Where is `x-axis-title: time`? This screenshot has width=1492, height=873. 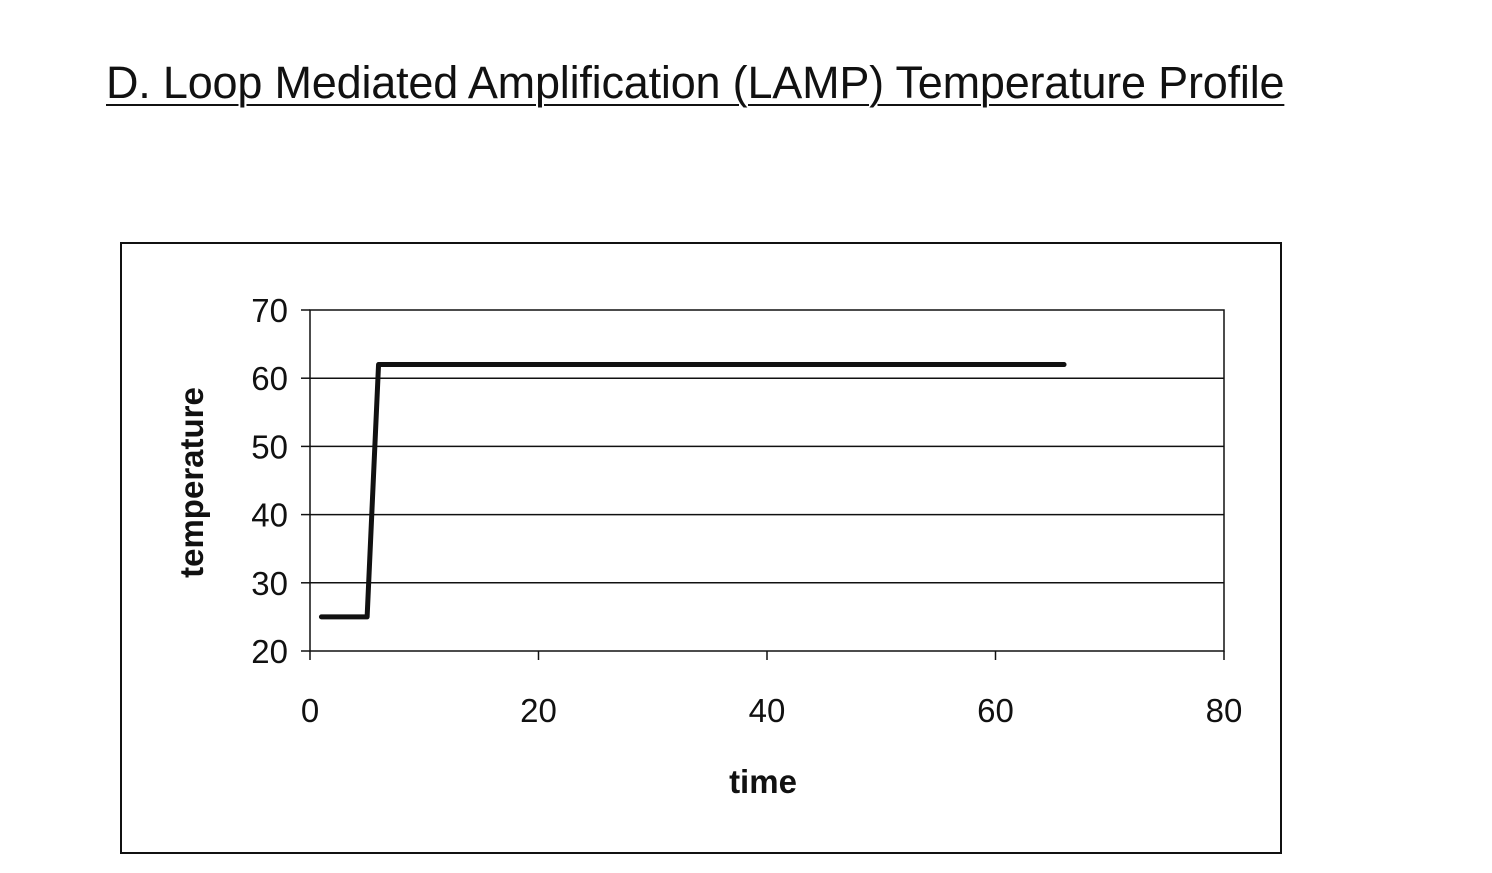 x-axis-title: time is located at coordinates (763, 781).